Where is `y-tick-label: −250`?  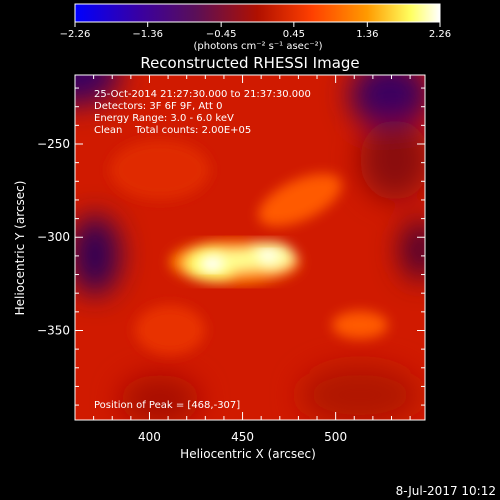 y-tick-label: −250 is located at coordinates (53, 144).